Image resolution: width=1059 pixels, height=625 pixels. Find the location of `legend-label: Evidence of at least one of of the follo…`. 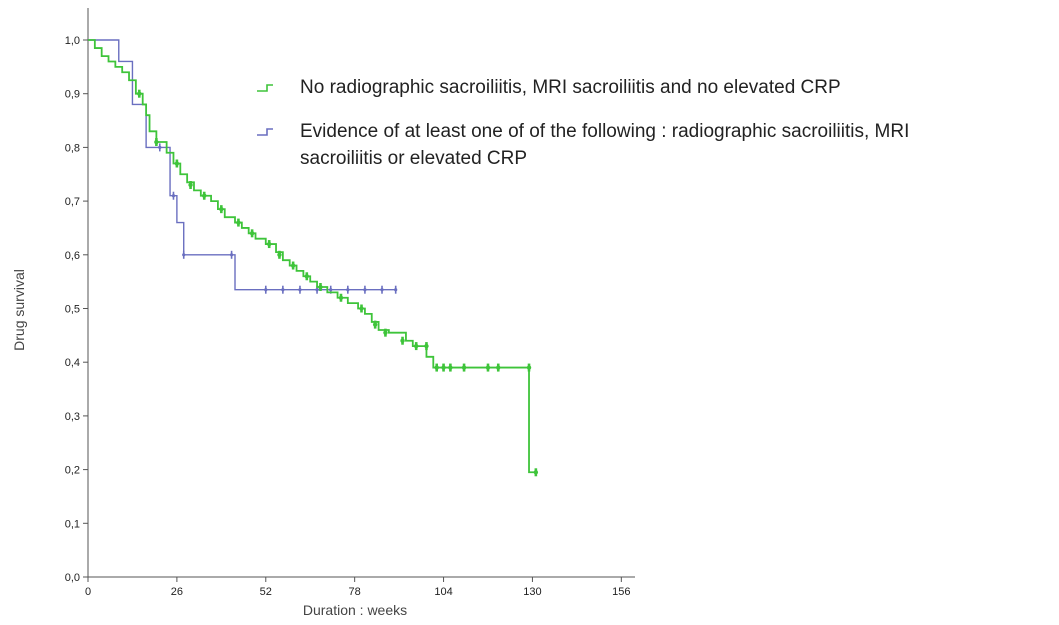

legend-label: Evidence of at least one of of the follo… is located at coordinates (604, 145).